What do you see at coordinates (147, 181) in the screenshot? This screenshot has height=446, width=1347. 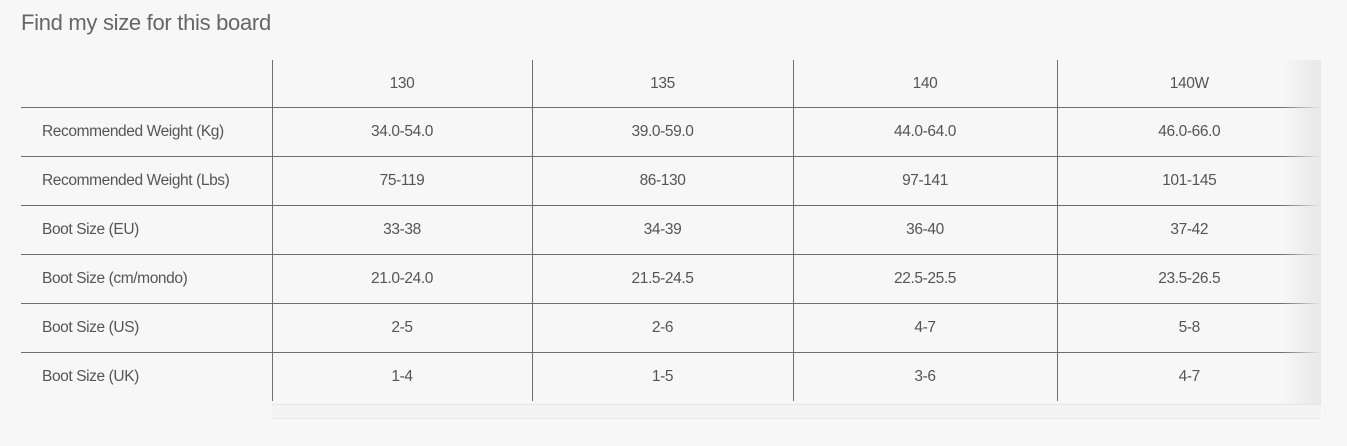 I see `row-label: Recommended Weight (Lbs)` at bounding box center [147, 181].